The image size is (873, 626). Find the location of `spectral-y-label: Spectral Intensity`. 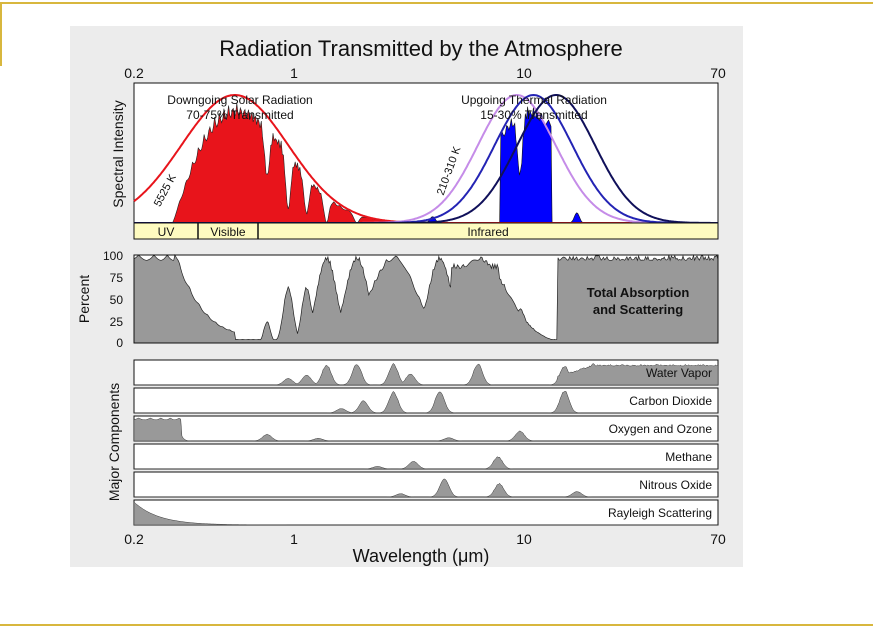

spectral-y-label: Spectral Intensity is located at coordinates (118, 153).